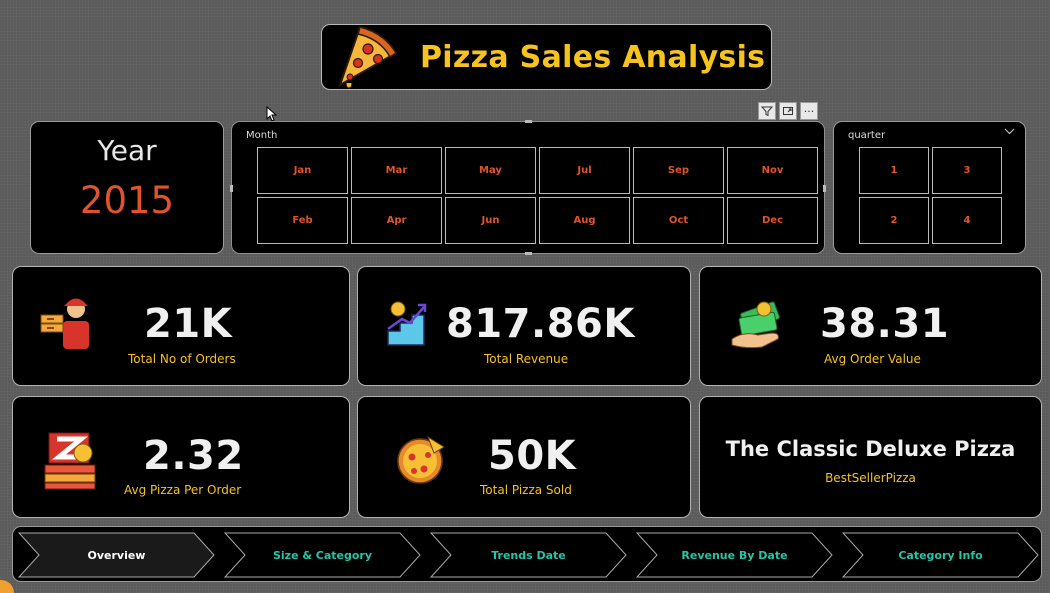  Describe the element at coordinates (930, 195) in the screenshot. I see `quarter-tile-grid: 1 3 2 4` at that location.